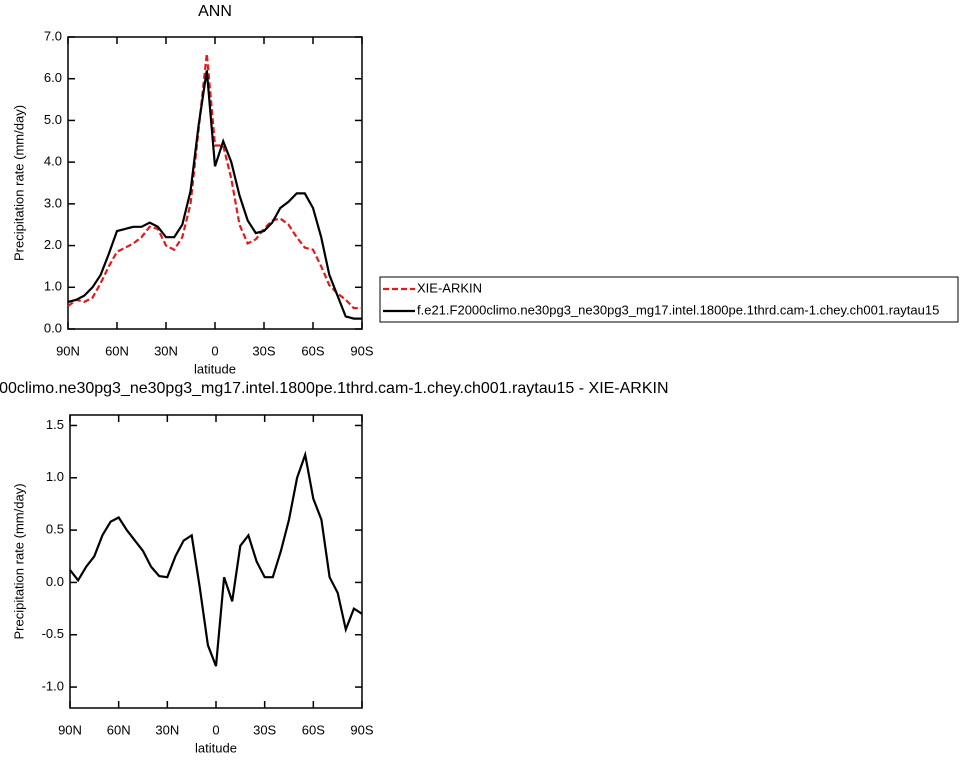  I want to click on legend-box, so click(669, 299).